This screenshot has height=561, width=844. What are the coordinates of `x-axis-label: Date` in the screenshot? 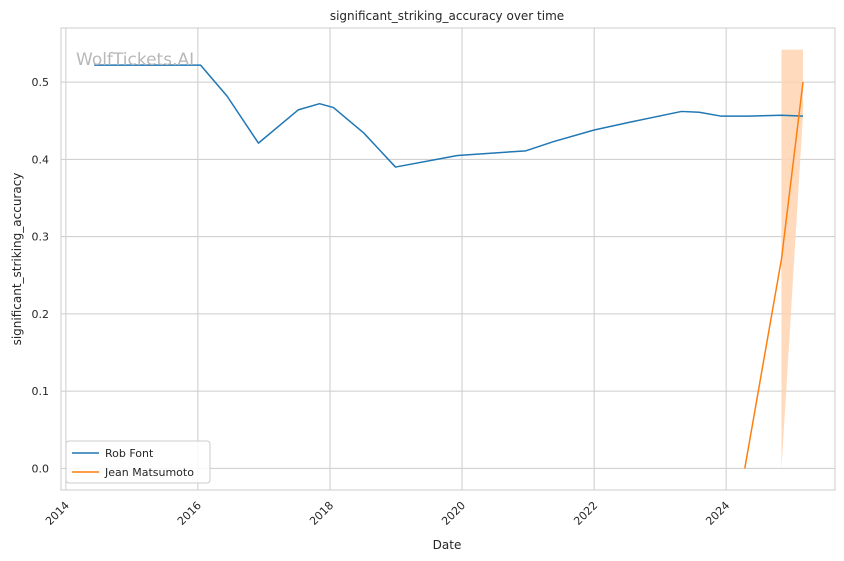 It's located at (447, 545).